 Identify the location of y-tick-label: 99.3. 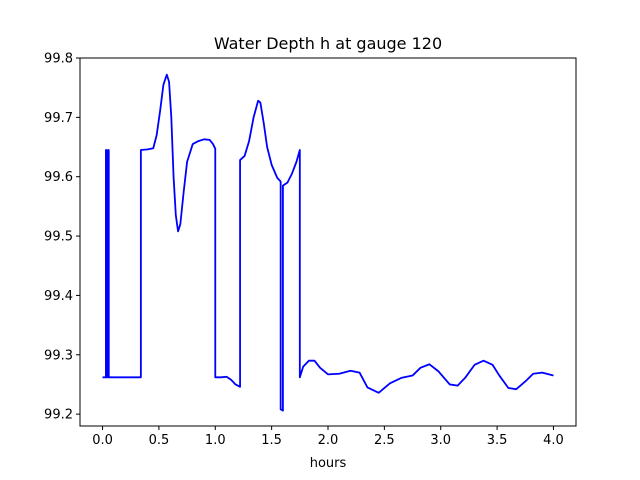
(58, 355).